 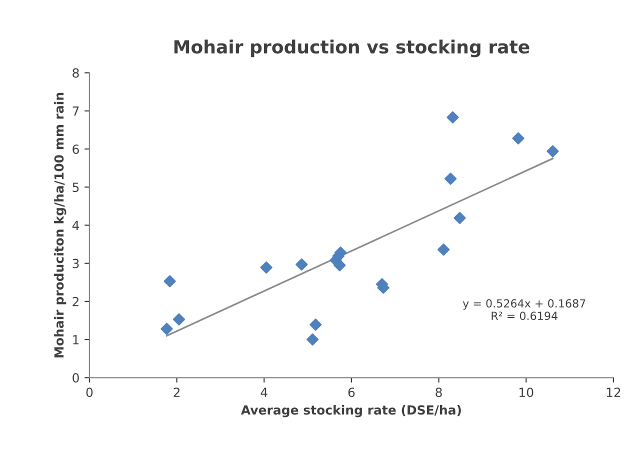 What do you see at coordinates (439, 393) in the screenshot?
I see `x-tick-label: 8` at bounding box center [439, 393].